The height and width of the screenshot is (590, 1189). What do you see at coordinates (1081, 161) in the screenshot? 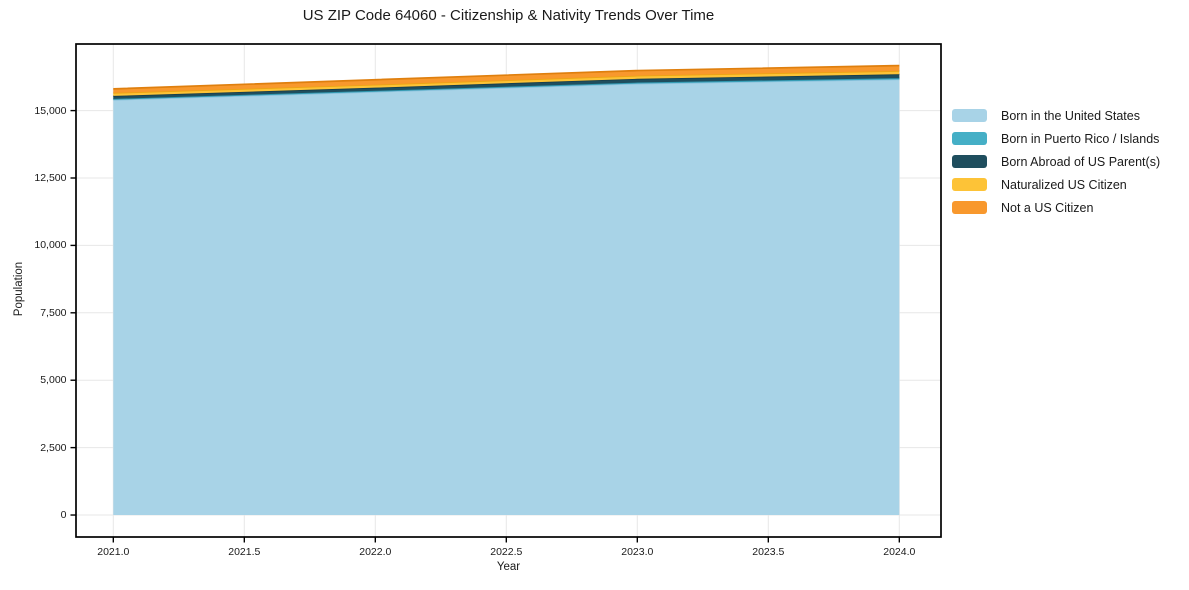
I see `legend-label: Born Abroad of US Parent(s)` at bounding box center [1081, 161].